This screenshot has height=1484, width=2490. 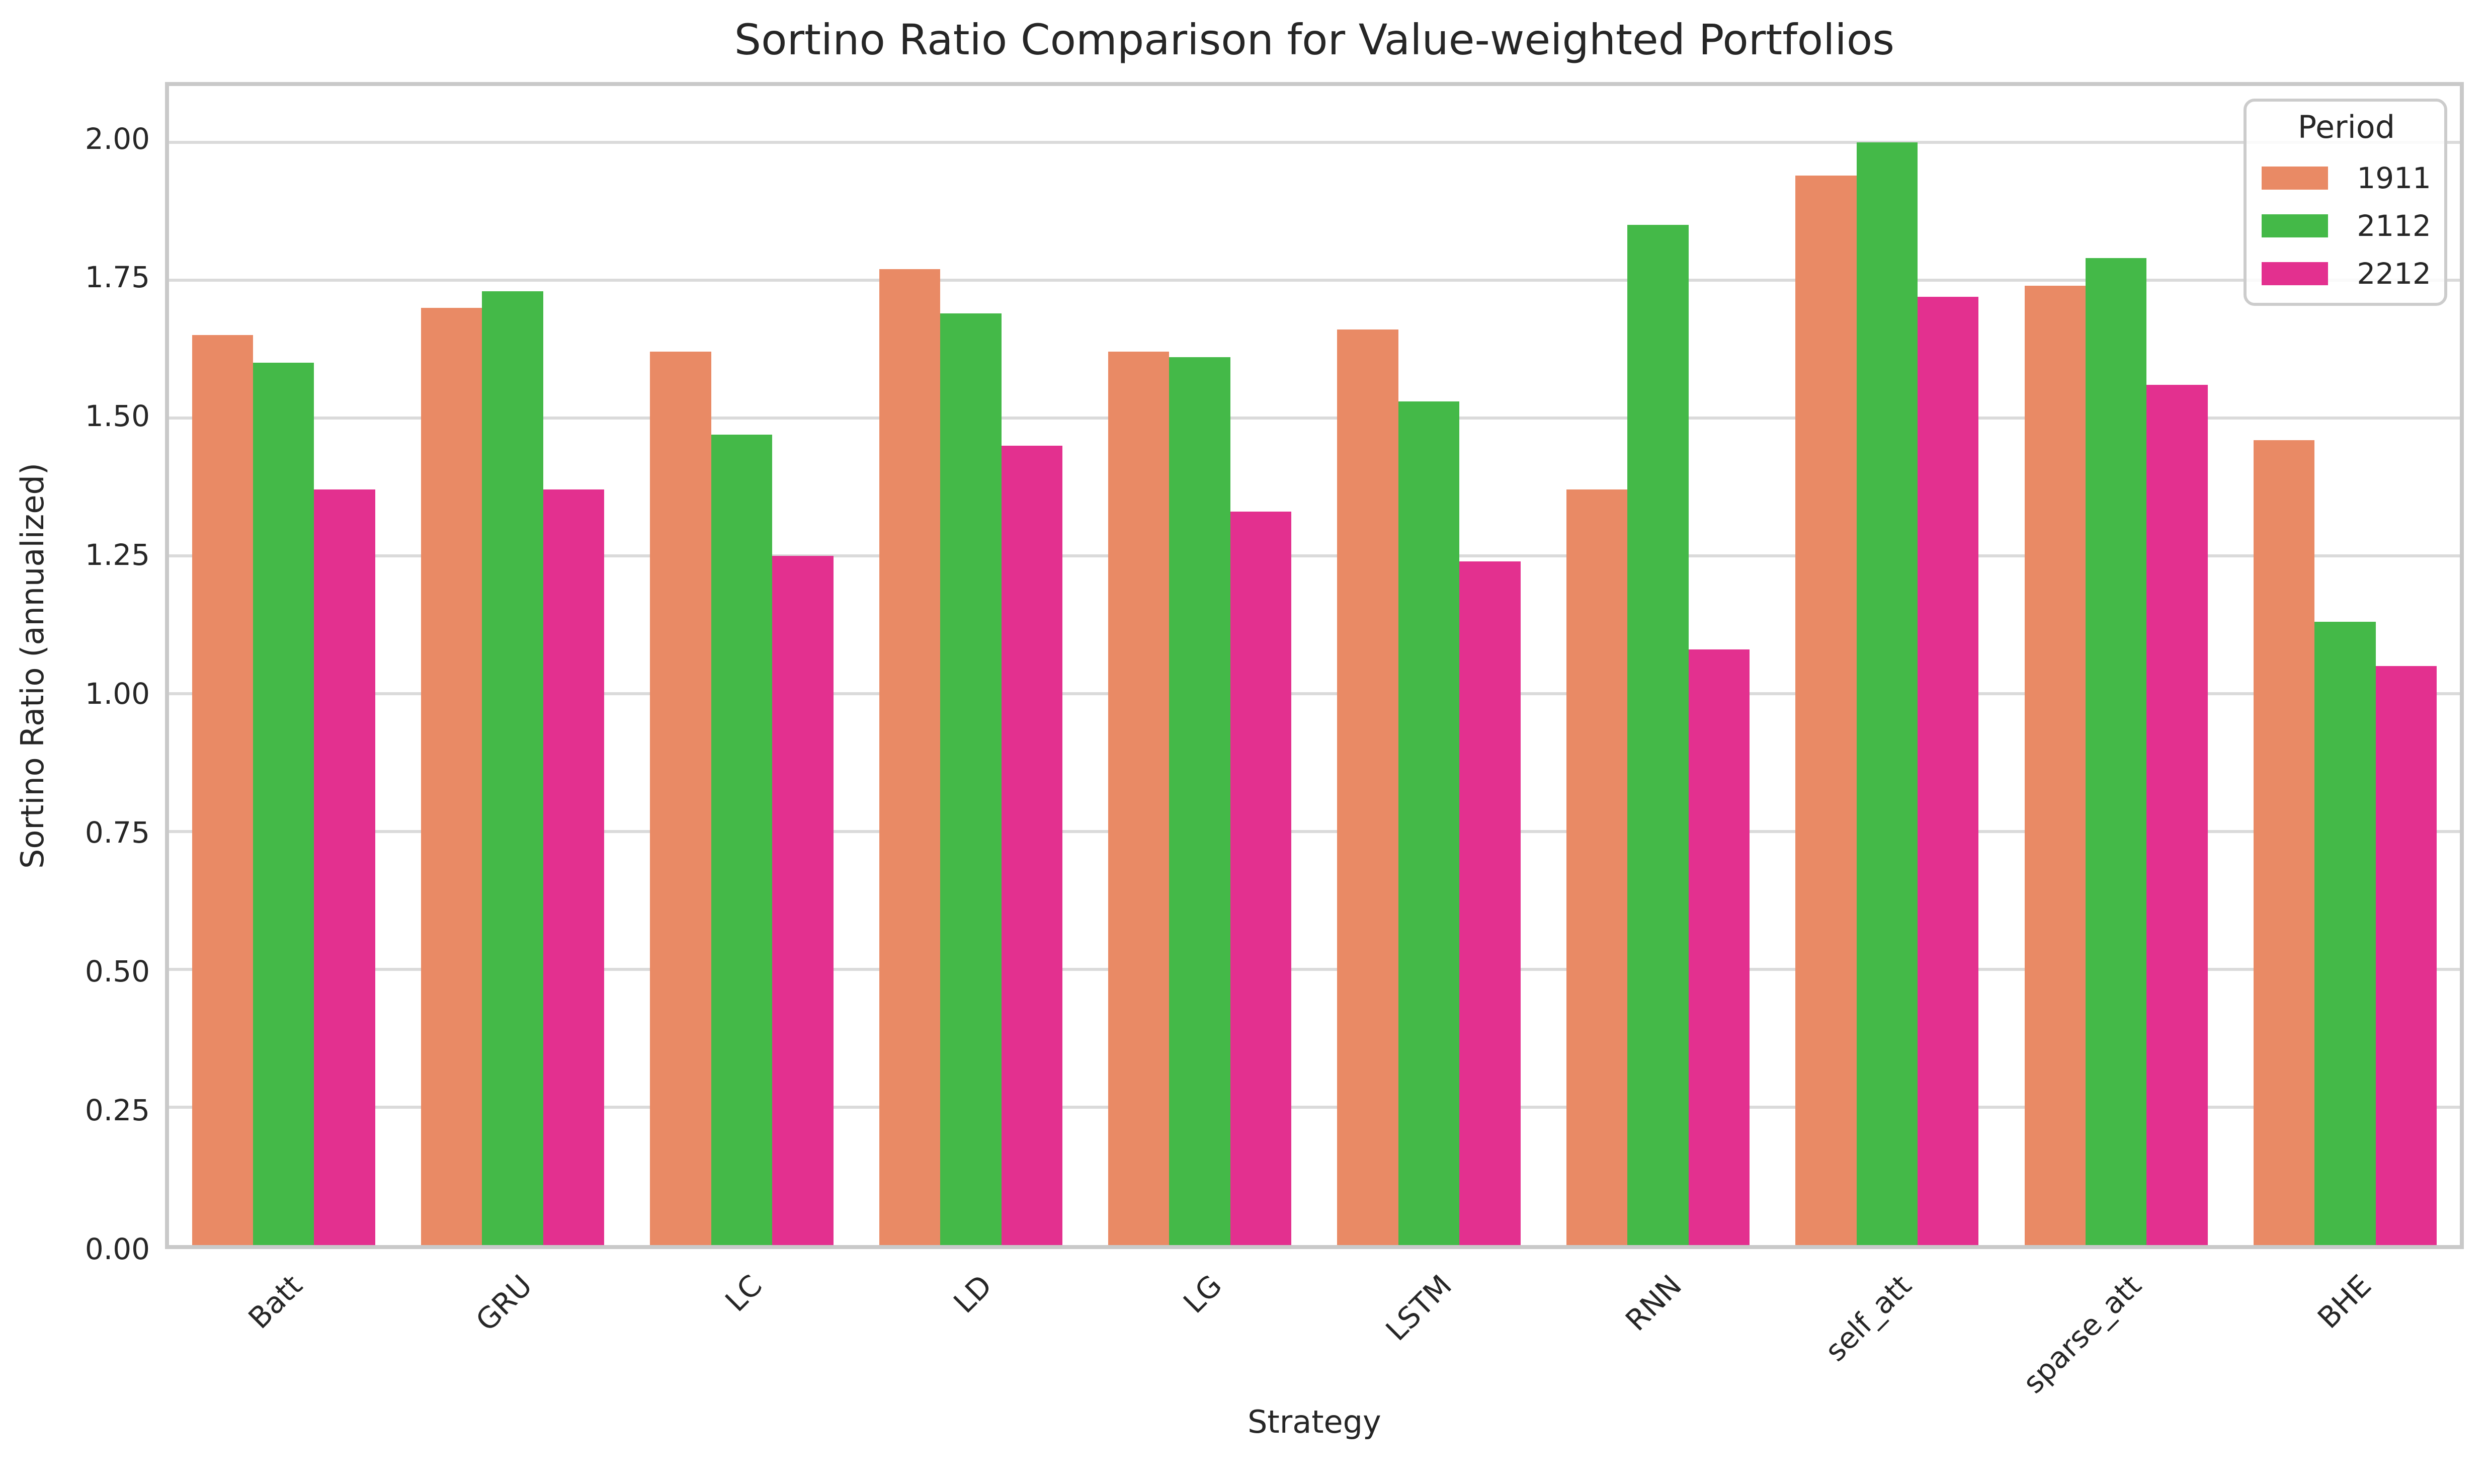 I want to click on xtick-label-sparse_att: sparse_att, so click(x=2082, y=1334).